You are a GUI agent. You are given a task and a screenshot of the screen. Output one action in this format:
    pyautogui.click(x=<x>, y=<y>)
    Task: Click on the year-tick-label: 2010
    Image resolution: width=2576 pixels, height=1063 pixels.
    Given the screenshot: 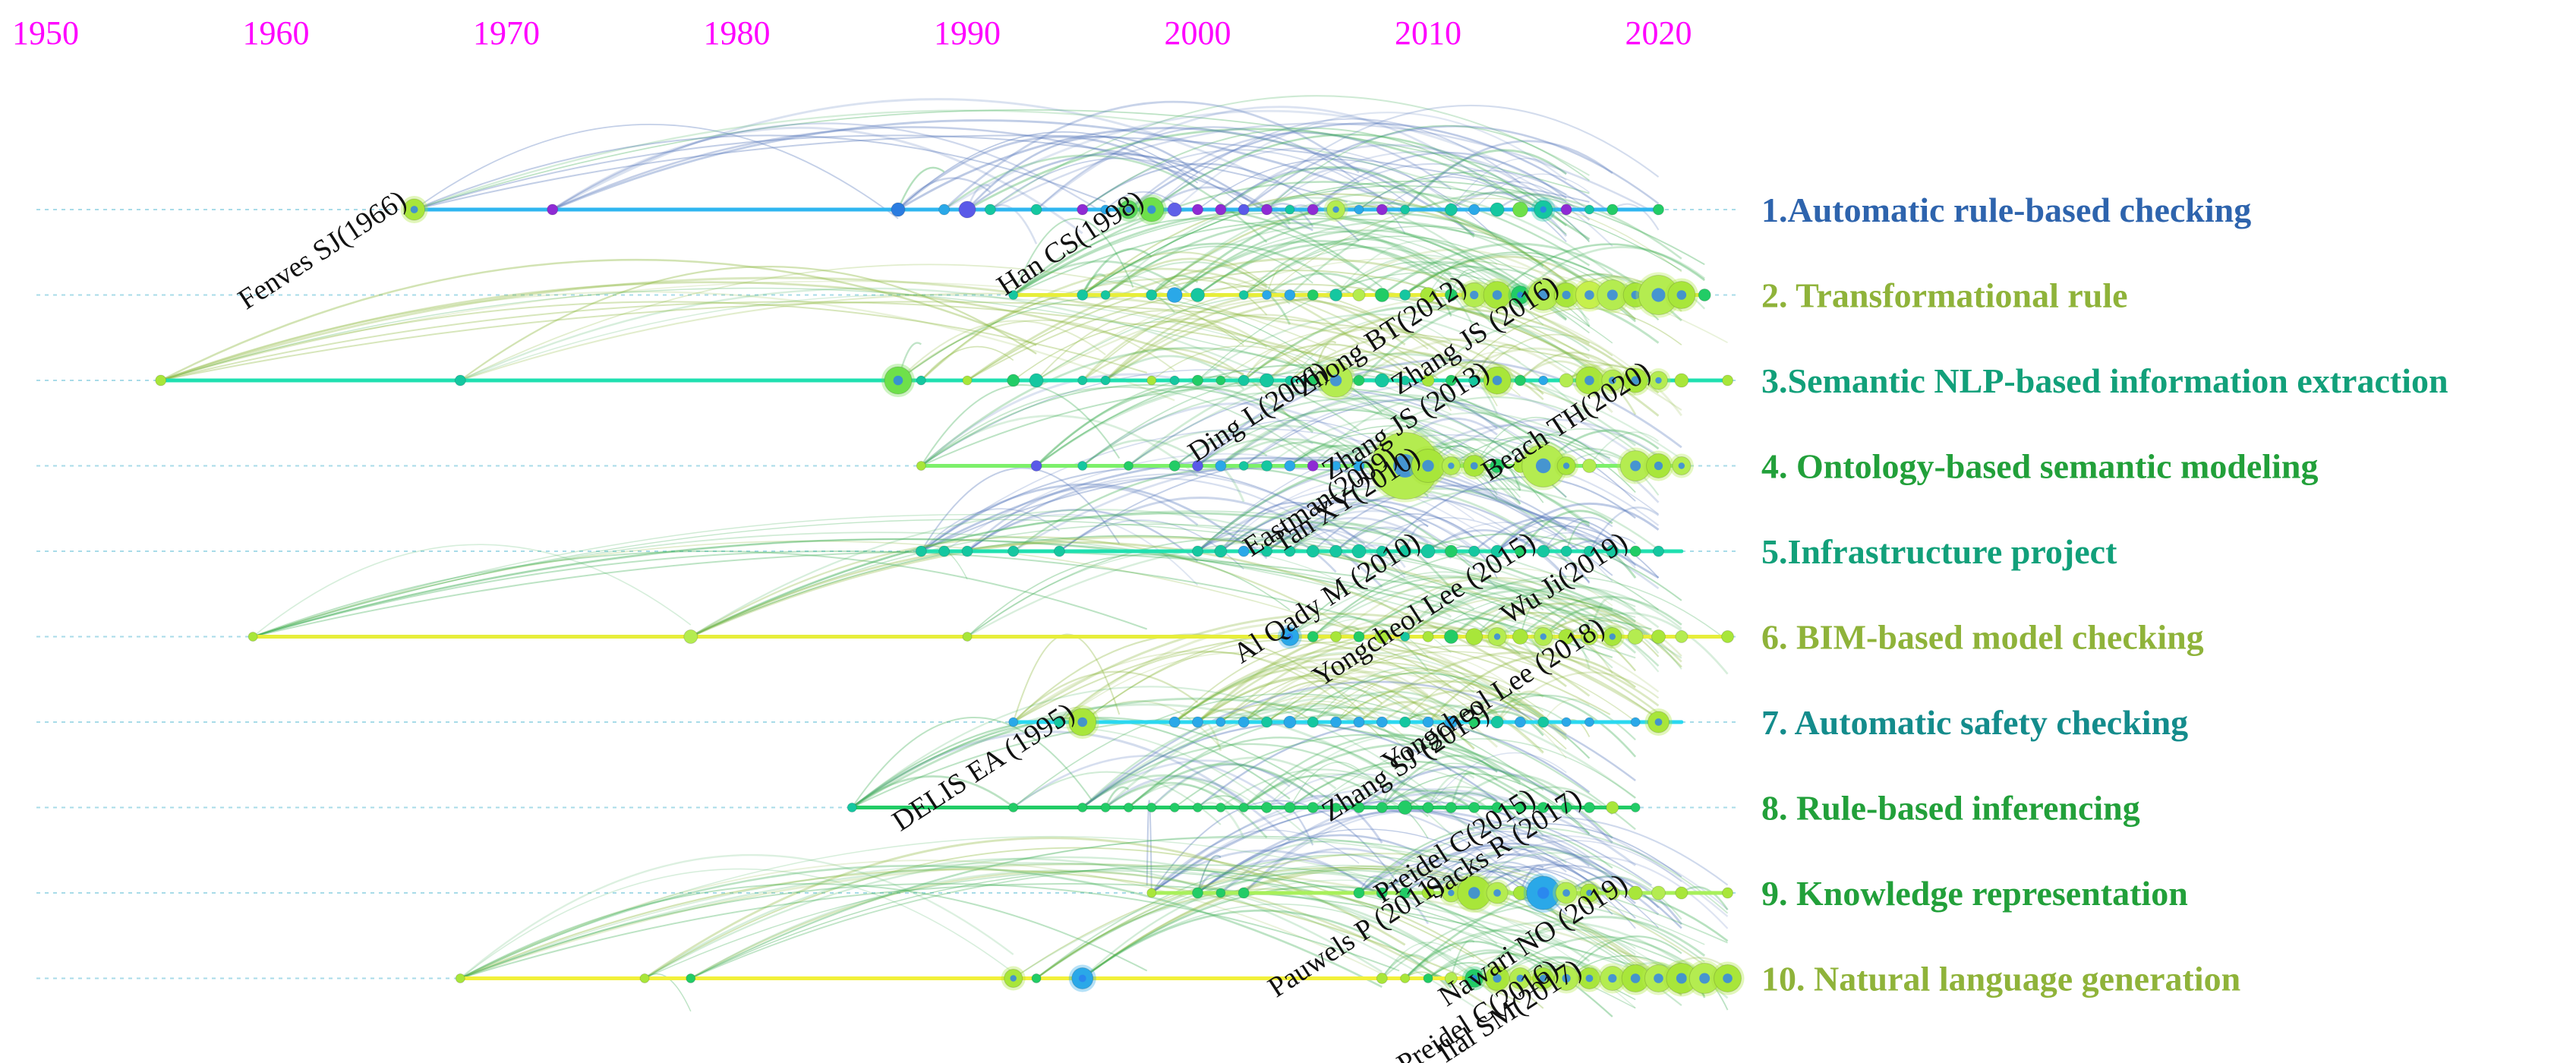 What is the action you would take?
    pyautogui.click(x=1428, y=33)
    